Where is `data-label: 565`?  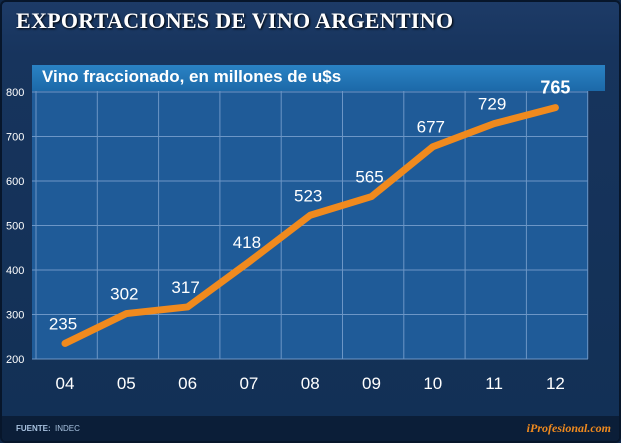
data-label: 565 is located at coordinates (369, 177).